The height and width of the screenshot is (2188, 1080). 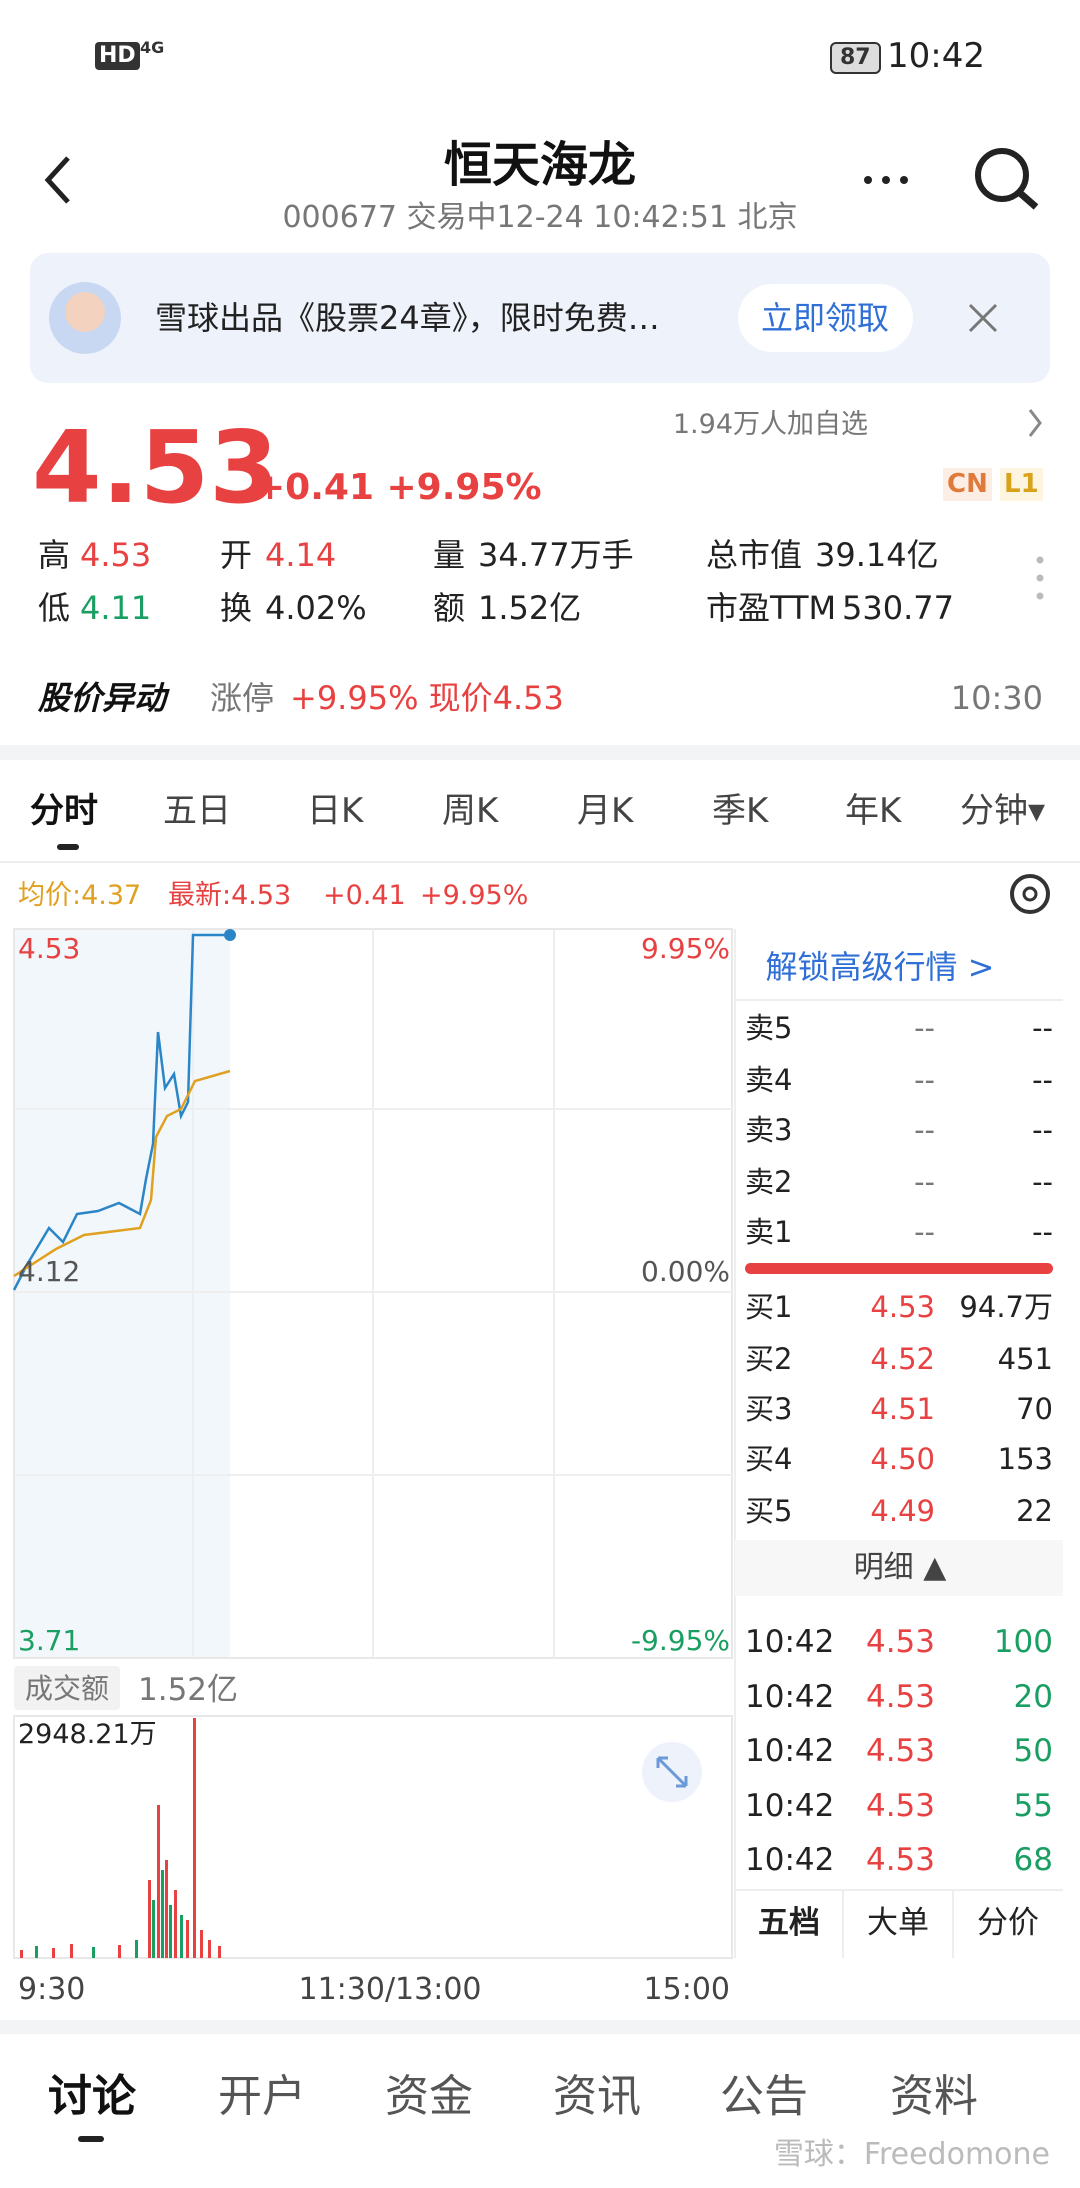 I want to click on close-icon, so click(x=983, y=318).